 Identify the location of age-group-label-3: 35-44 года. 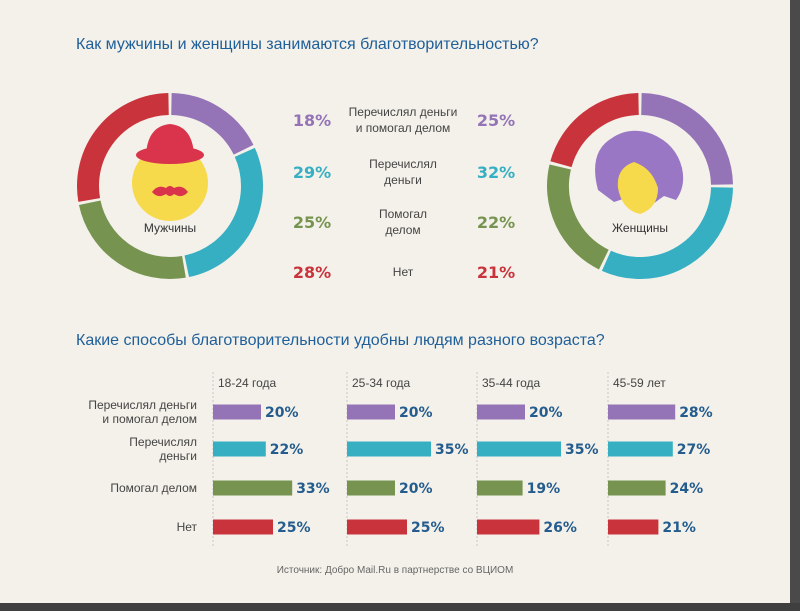
(511, 383).